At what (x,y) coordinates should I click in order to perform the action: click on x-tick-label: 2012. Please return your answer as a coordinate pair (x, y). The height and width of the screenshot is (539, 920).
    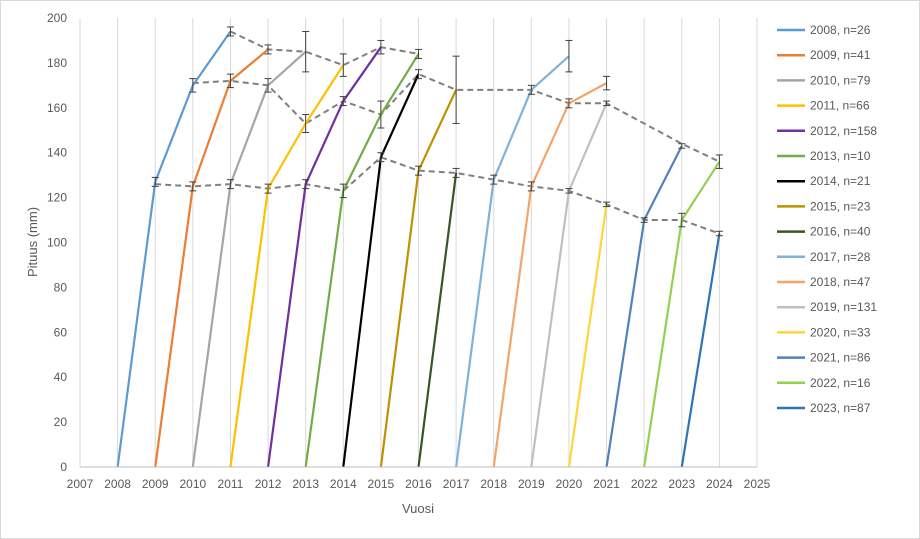
    Looking at the image, I should click on (268, 484).